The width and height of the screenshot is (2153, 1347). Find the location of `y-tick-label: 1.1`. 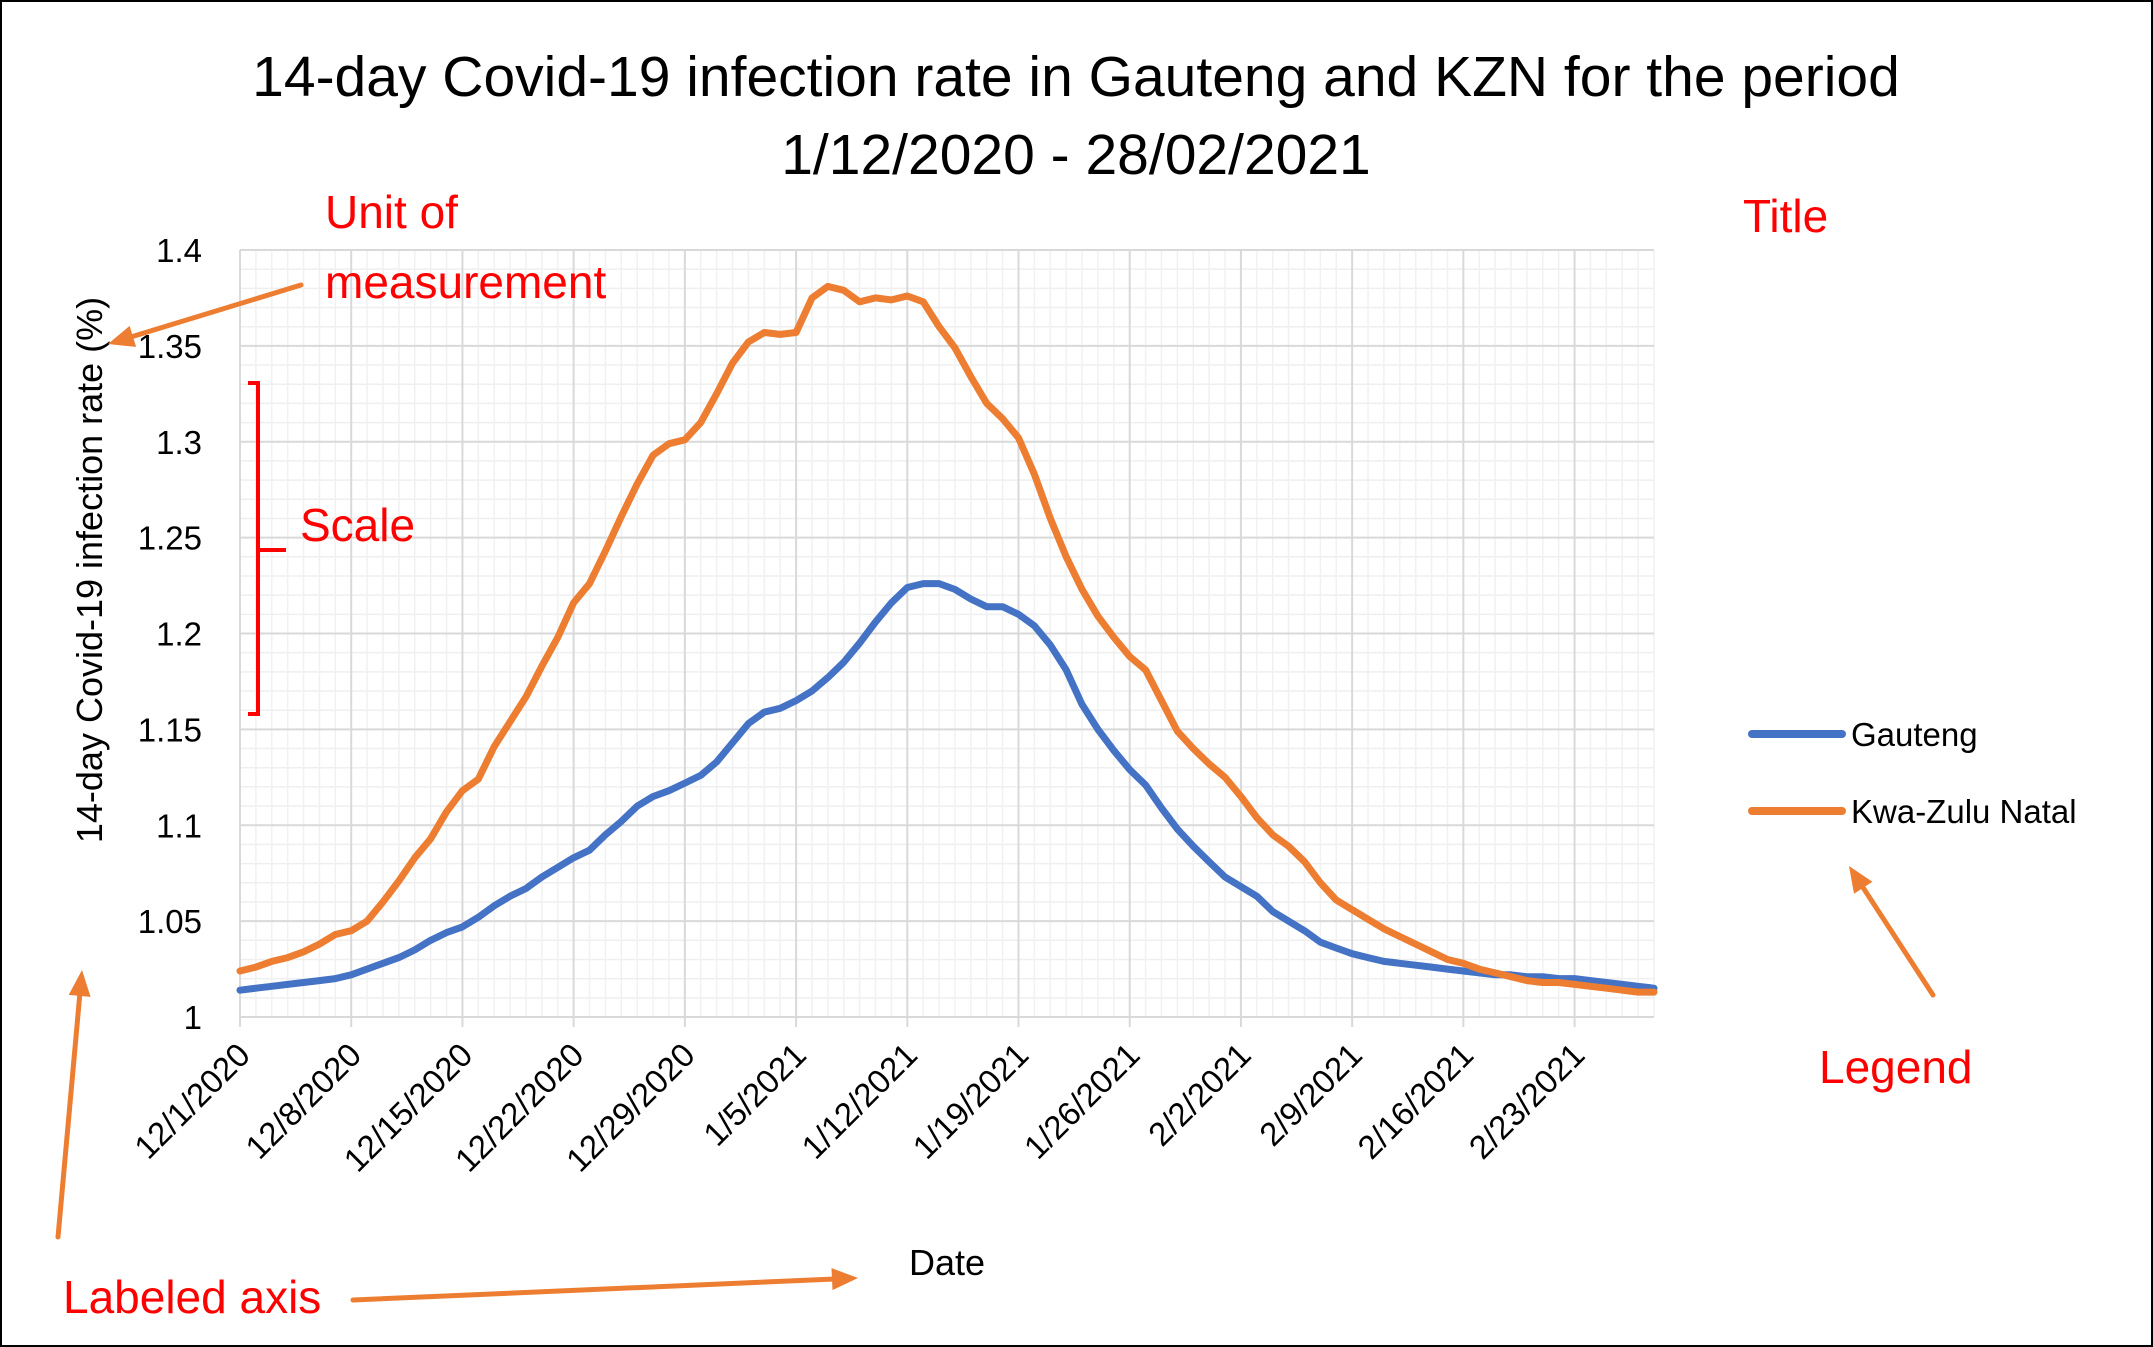

y-tick-label: 1.1 is located at coordinates (179, 825).